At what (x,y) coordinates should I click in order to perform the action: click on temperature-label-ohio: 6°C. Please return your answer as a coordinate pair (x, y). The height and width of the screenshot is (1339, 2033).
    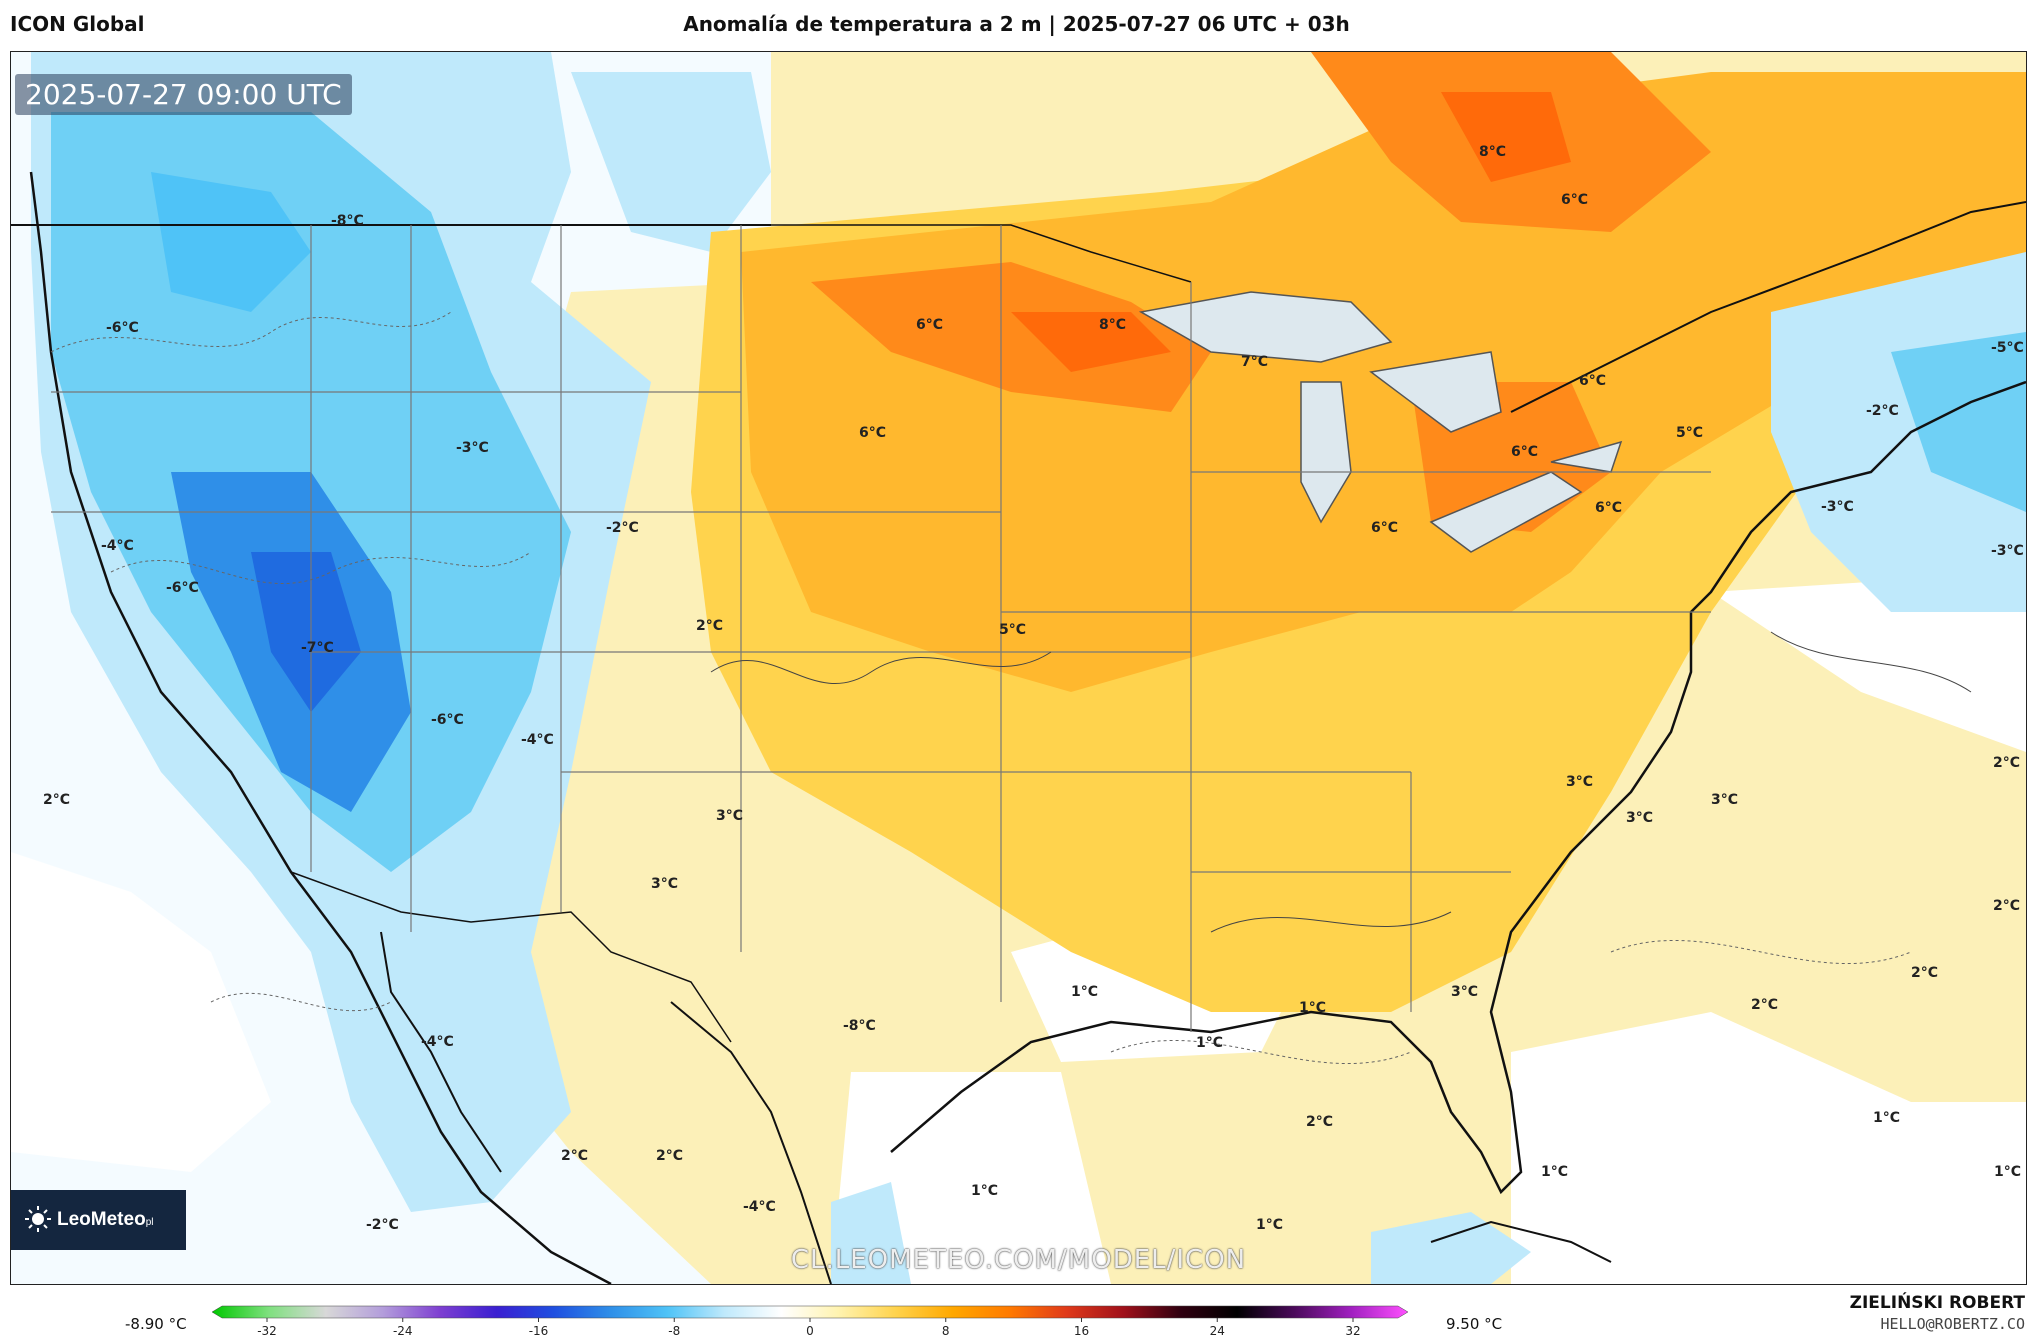
    Looking at the image, I should click on (1608, 508).